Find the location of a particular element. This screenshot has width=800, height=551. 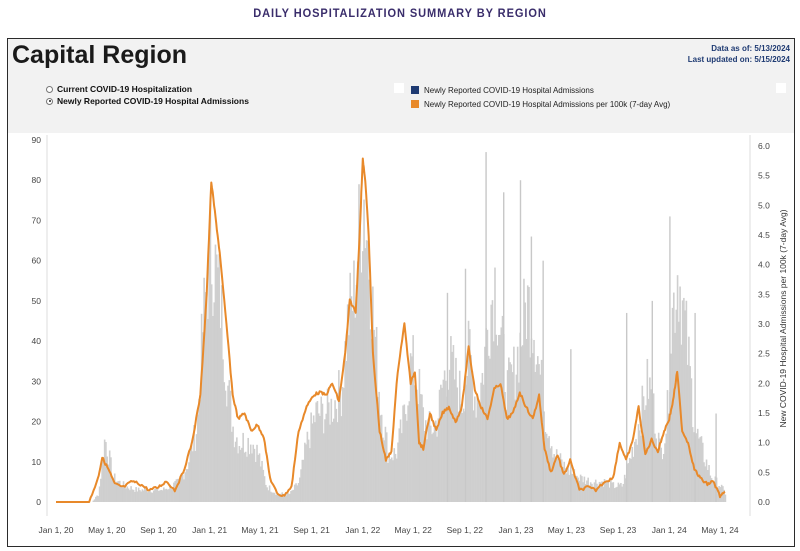

last-updated: Last updated on: 5/15/2024 is located at coordinates (738, 59).